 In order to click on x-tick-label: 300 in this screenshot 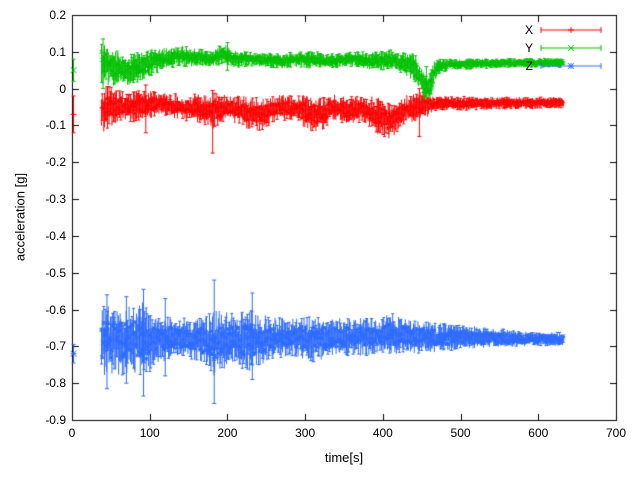, I will do `click(305, 433)`.